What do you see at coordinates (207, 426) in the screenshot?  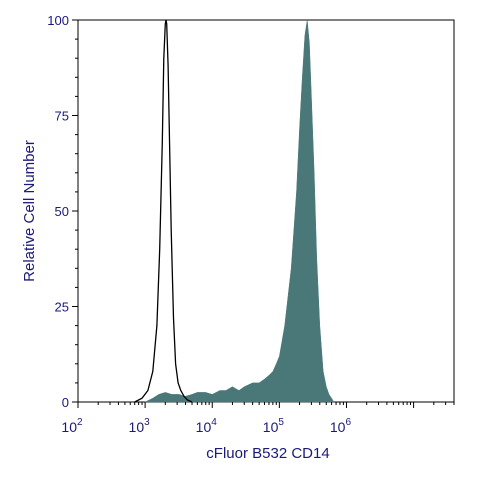 I see `x-tick-label: 10⁴` at bounding box center [207, 426].